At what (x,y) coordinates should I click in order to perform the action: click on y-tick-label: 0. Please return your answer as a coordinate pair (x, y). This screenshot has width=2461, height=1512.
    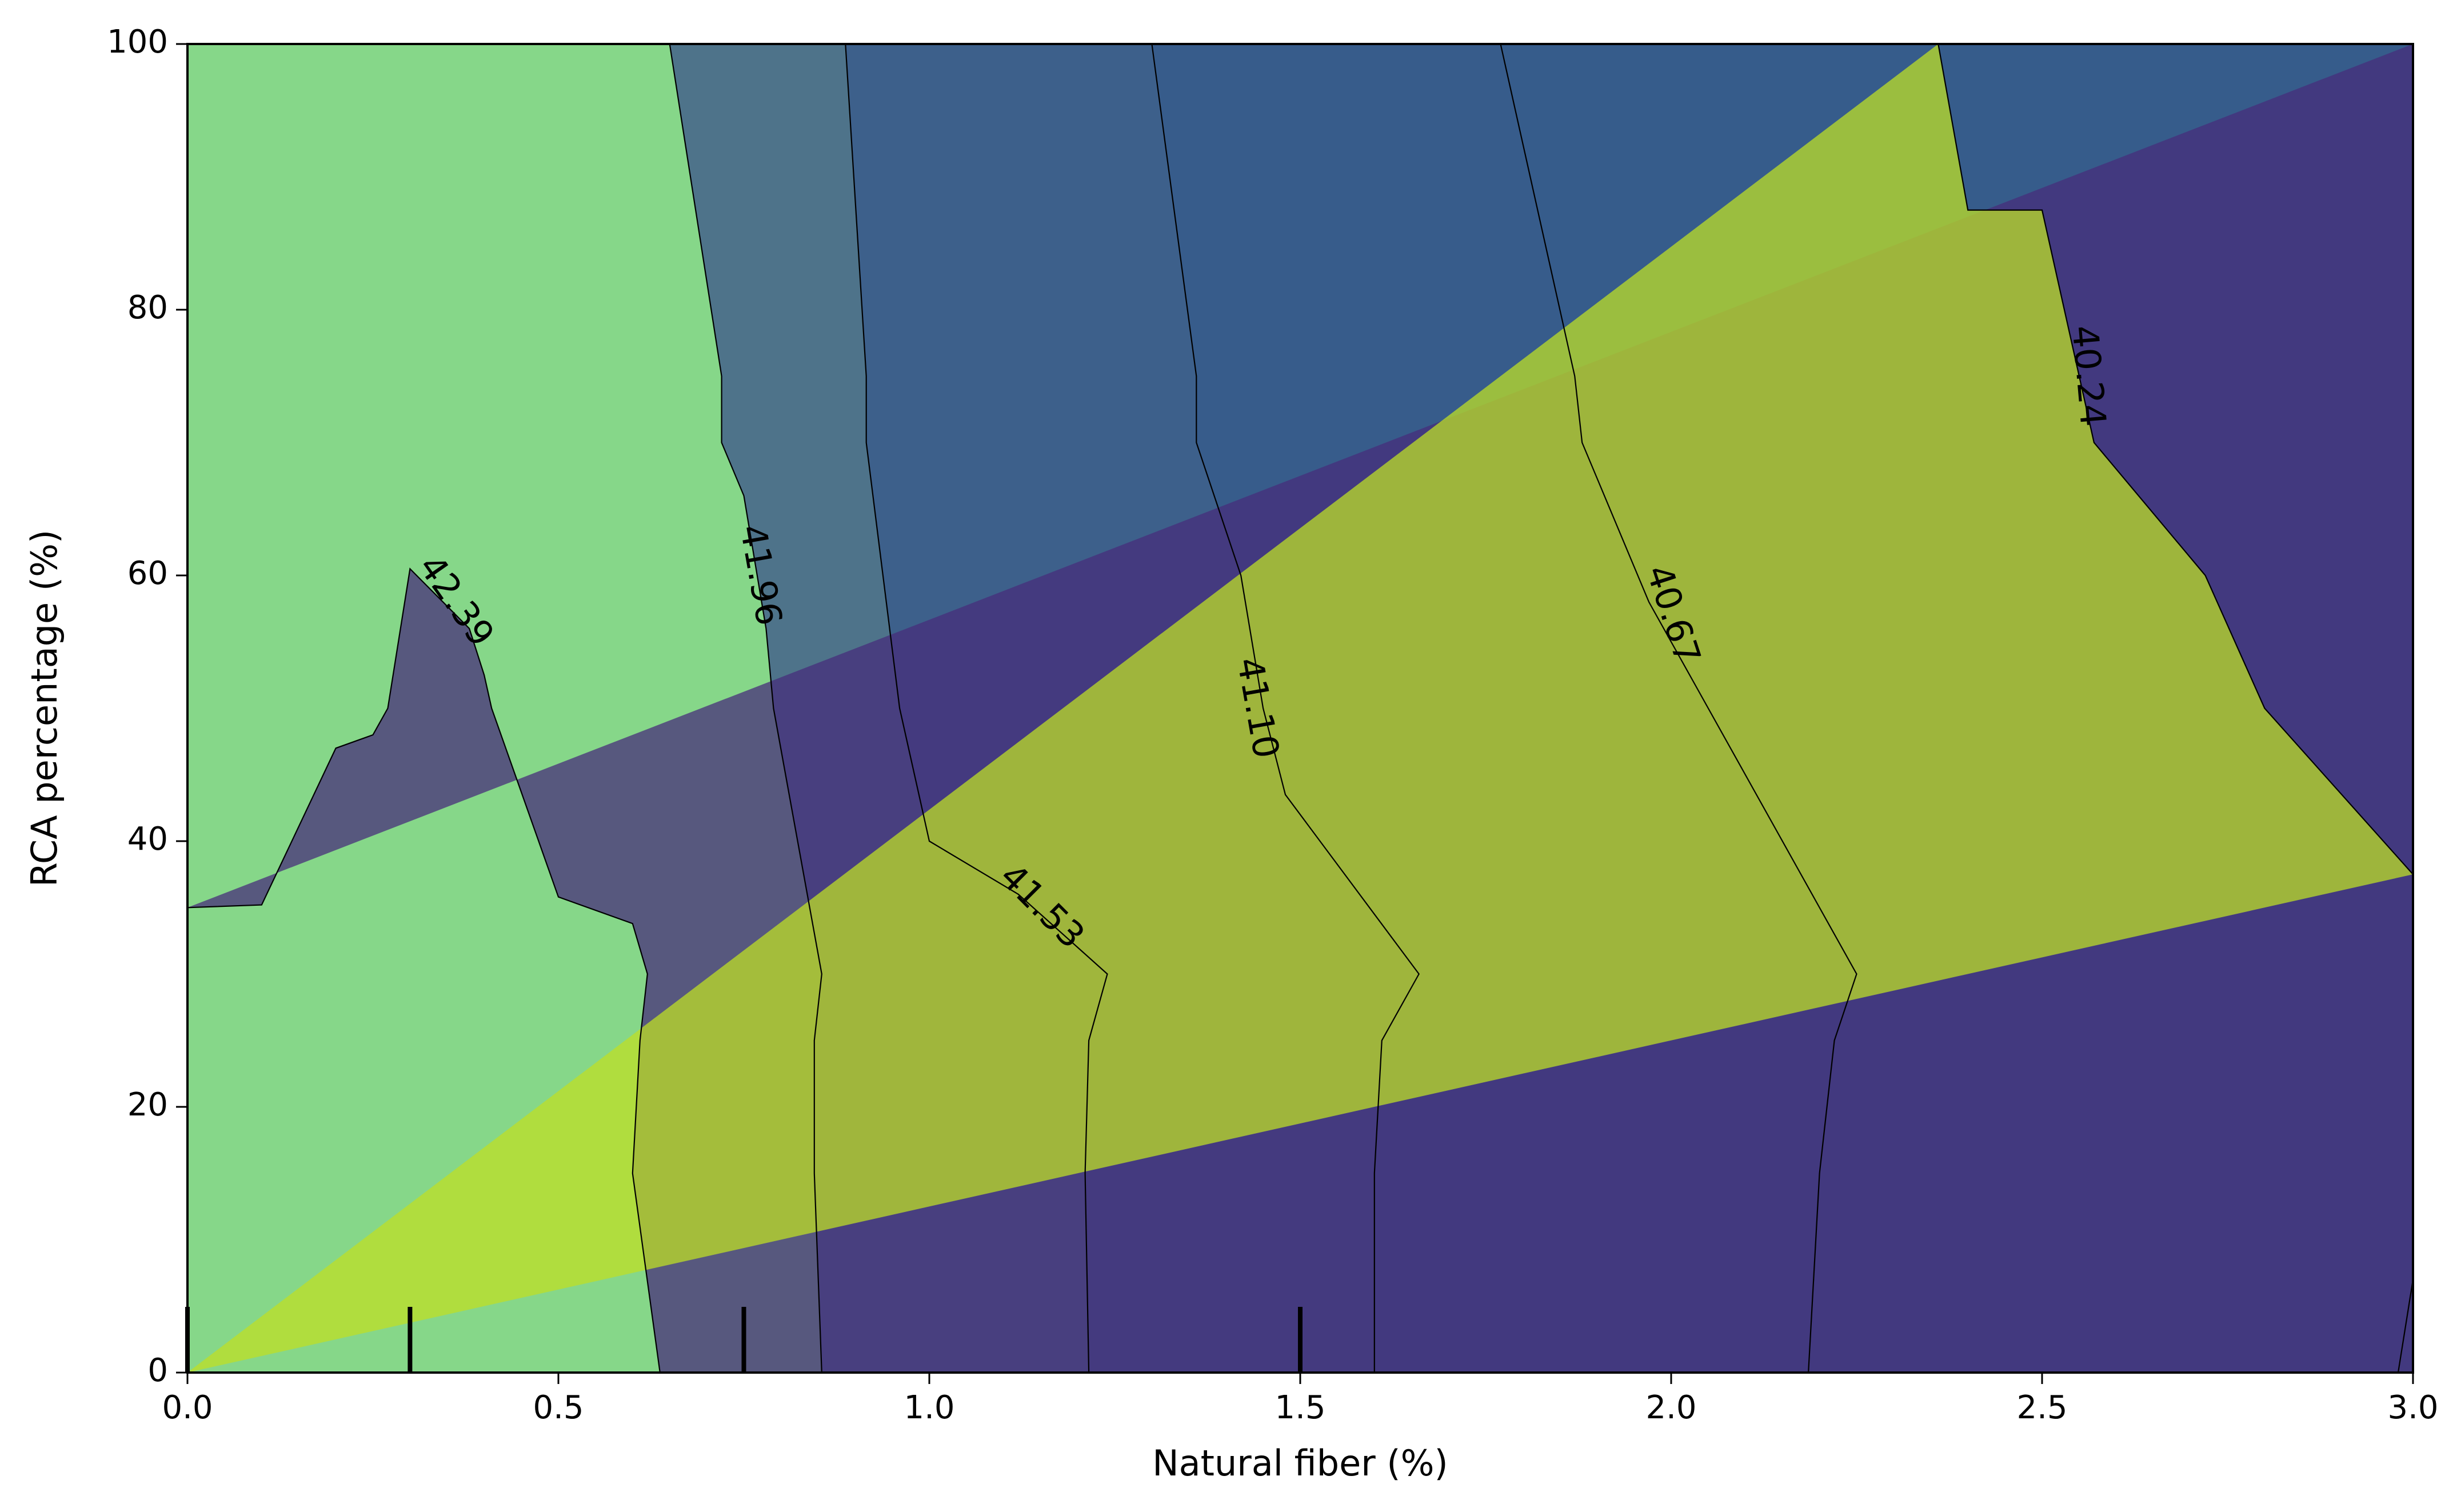
    Looking at the image, I should click on (157, 1370).